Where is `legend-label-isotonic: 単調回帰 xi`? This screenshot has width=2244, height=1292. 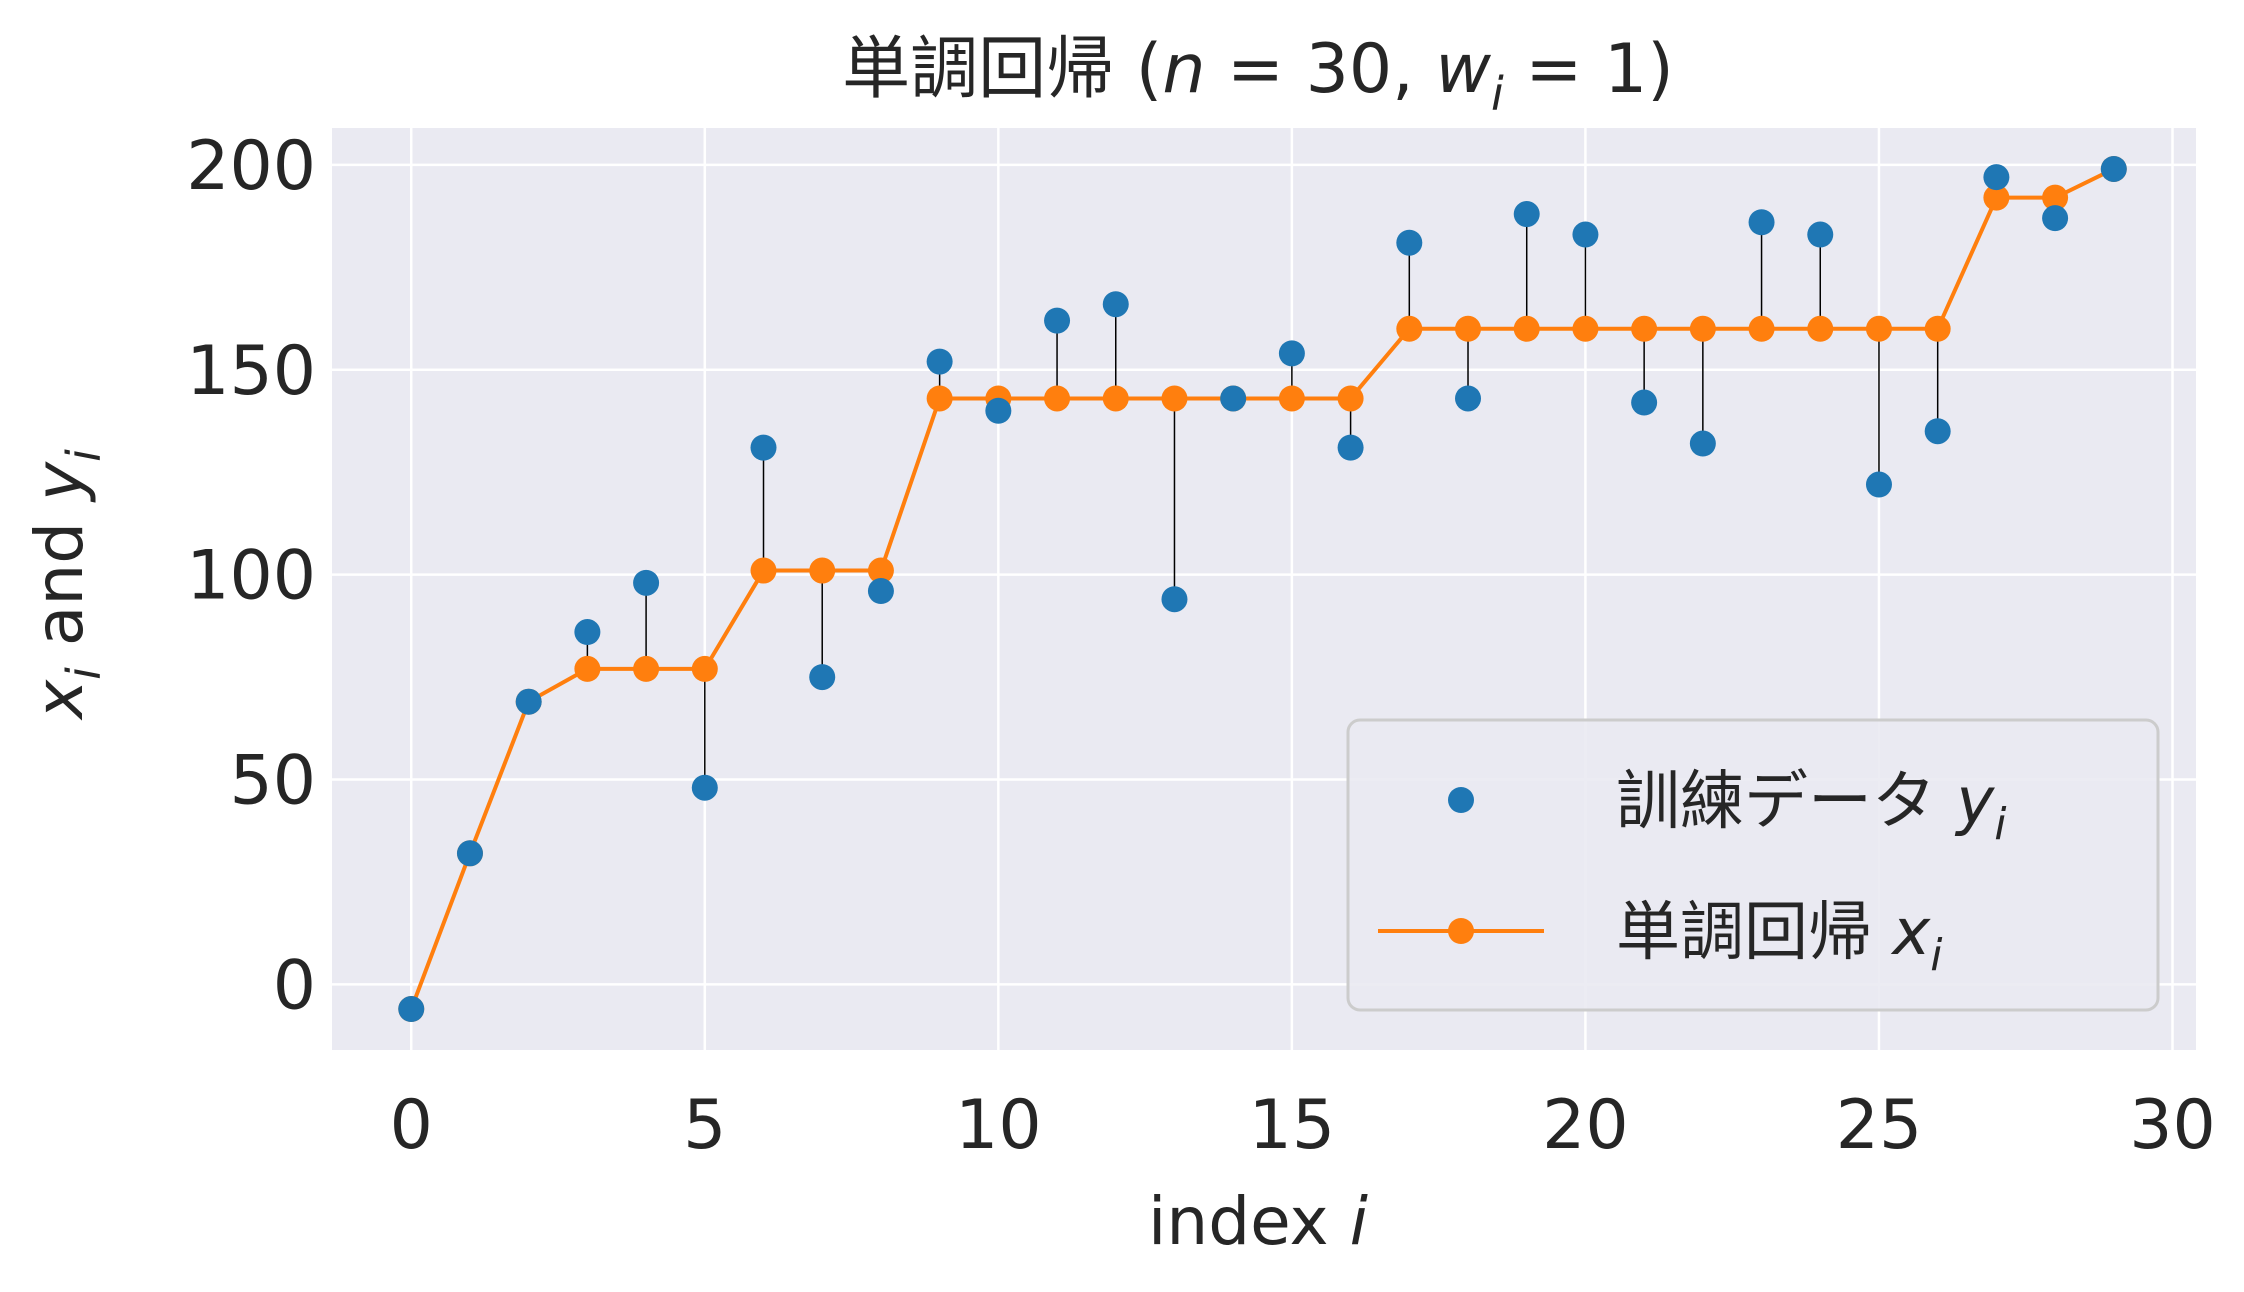 legend-label-isotonic: 単調回帰 xi is located at coordinates (1779, 938).